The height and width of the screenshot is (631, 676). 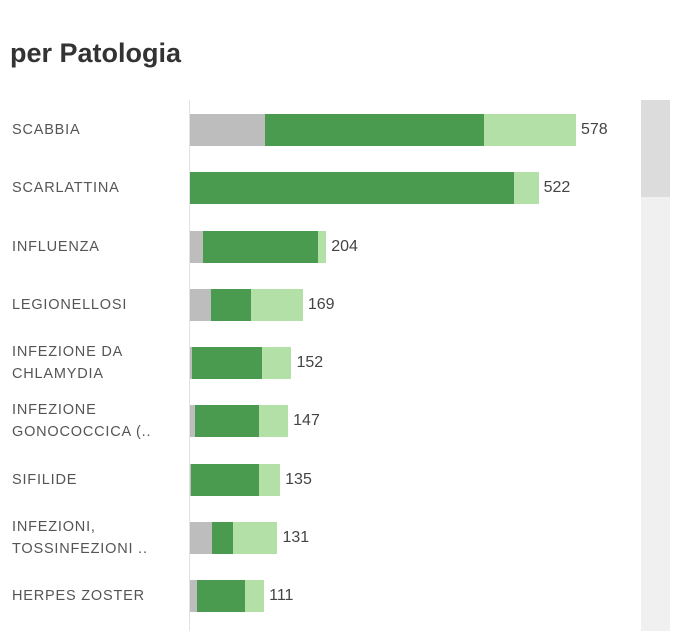 I want to click on category-label: SCABBIA, so click(x=46, y=130).